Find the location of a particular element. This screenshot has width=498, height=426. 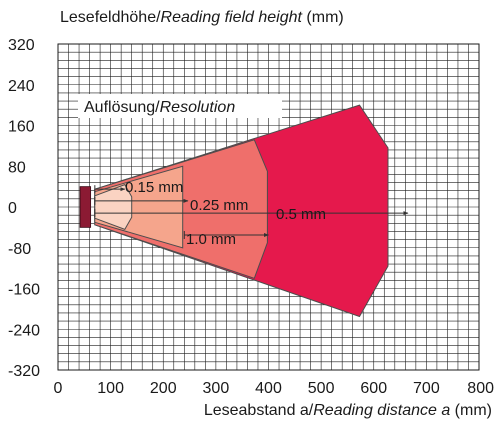

range-label: 1.0 mm is located at coordinates (211, 239).